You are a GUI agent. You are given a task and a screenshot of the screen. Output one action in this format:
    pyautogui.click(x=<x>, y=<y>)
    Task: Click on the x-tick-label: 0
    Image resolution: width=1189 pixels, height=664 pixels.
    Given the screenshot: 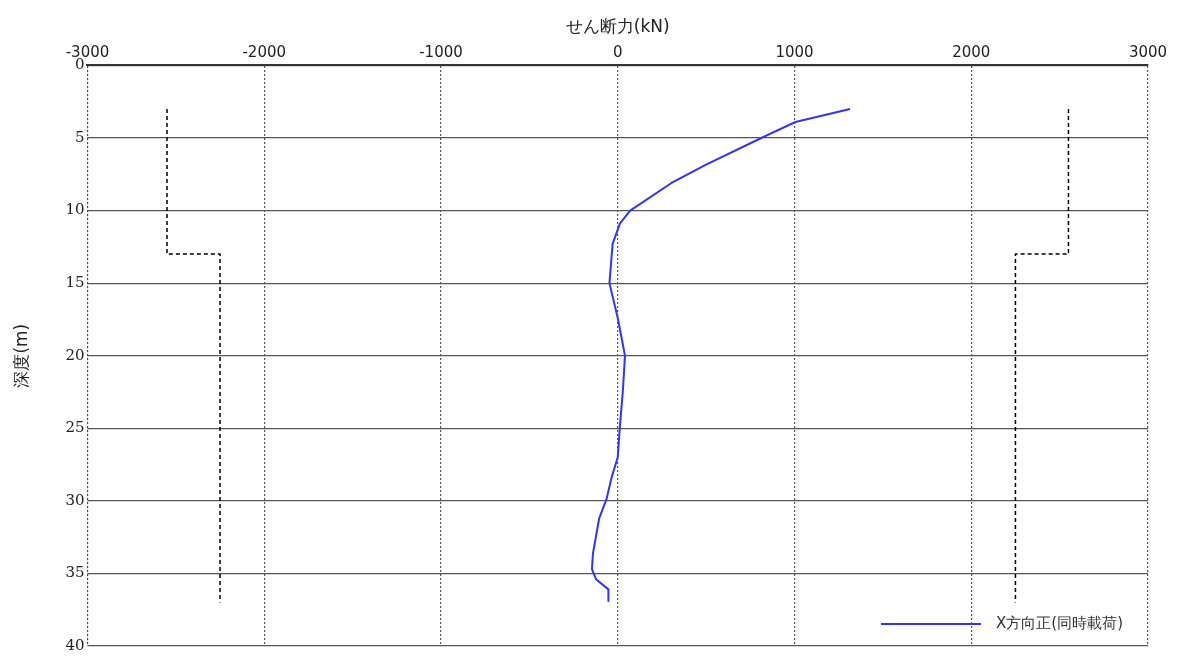 What is the action you would take?
    pyautogui.click(x=617, y=52)
    